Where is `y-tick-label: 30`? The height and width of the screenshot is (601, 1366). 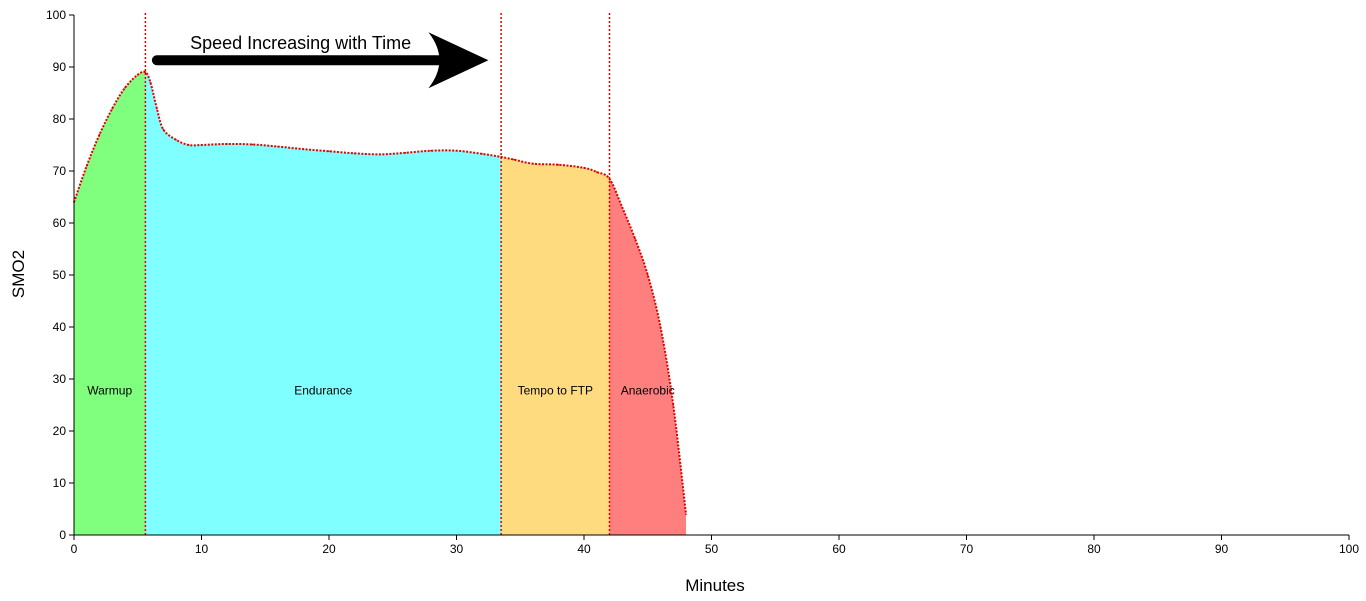
y-tick-label: 30 is located at coordinates (60, 379).